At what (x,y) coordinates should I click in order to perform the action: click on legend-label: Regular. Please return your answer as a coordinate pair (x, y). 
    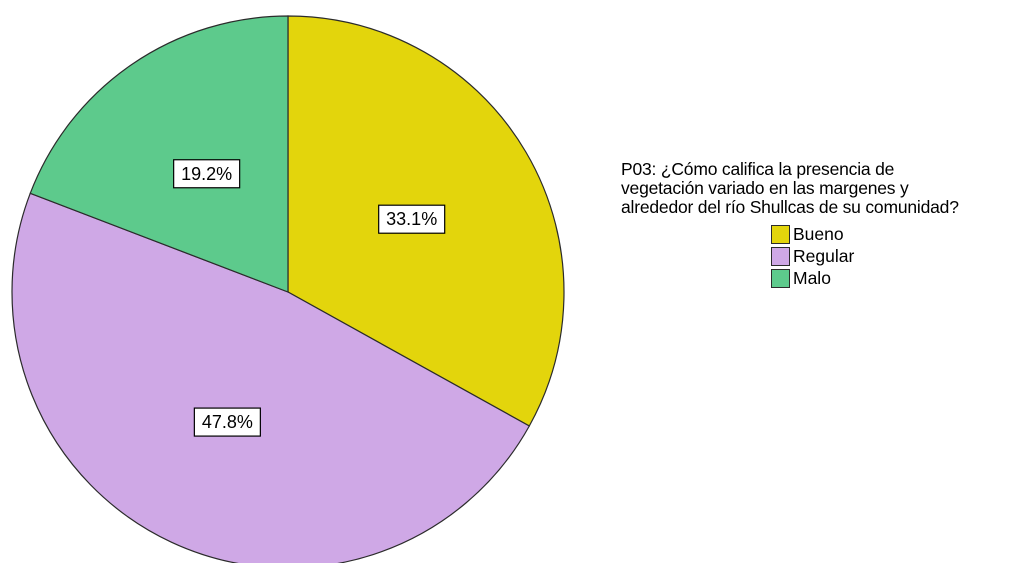
    Looking at the image, I should click on (824, 255).